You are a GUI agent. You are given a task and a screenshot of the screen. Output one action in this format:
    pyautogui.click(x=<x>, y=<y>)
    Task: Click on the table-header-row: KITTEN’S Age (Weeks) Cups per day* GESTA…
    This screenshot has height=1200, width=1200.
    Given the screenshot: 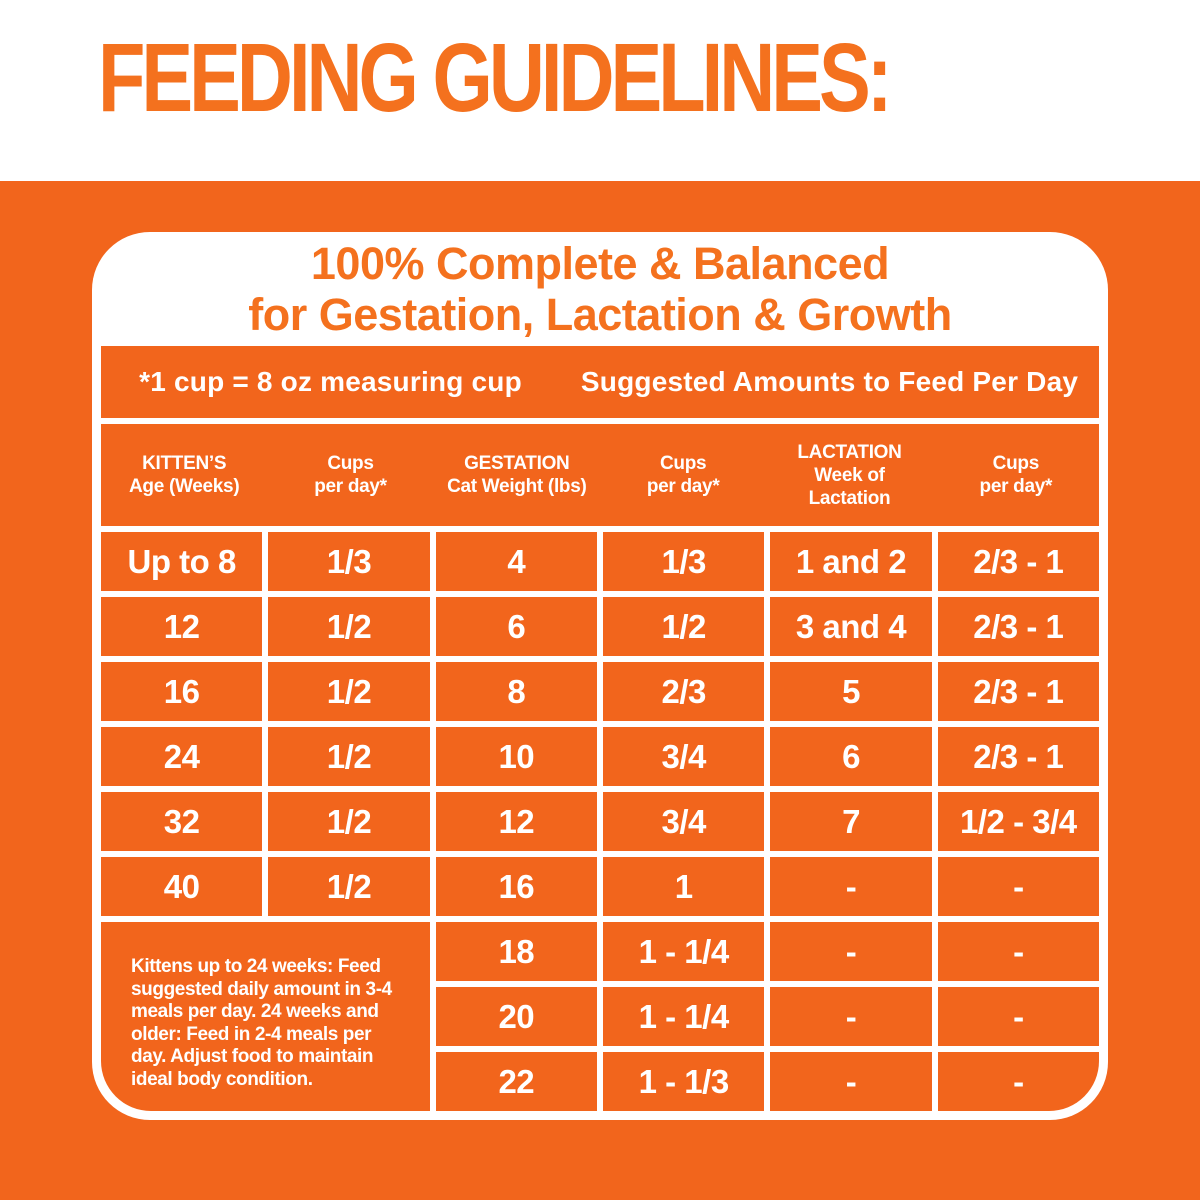 What is the action you would take?
    pyautogui.click(x=600, y=475)
    